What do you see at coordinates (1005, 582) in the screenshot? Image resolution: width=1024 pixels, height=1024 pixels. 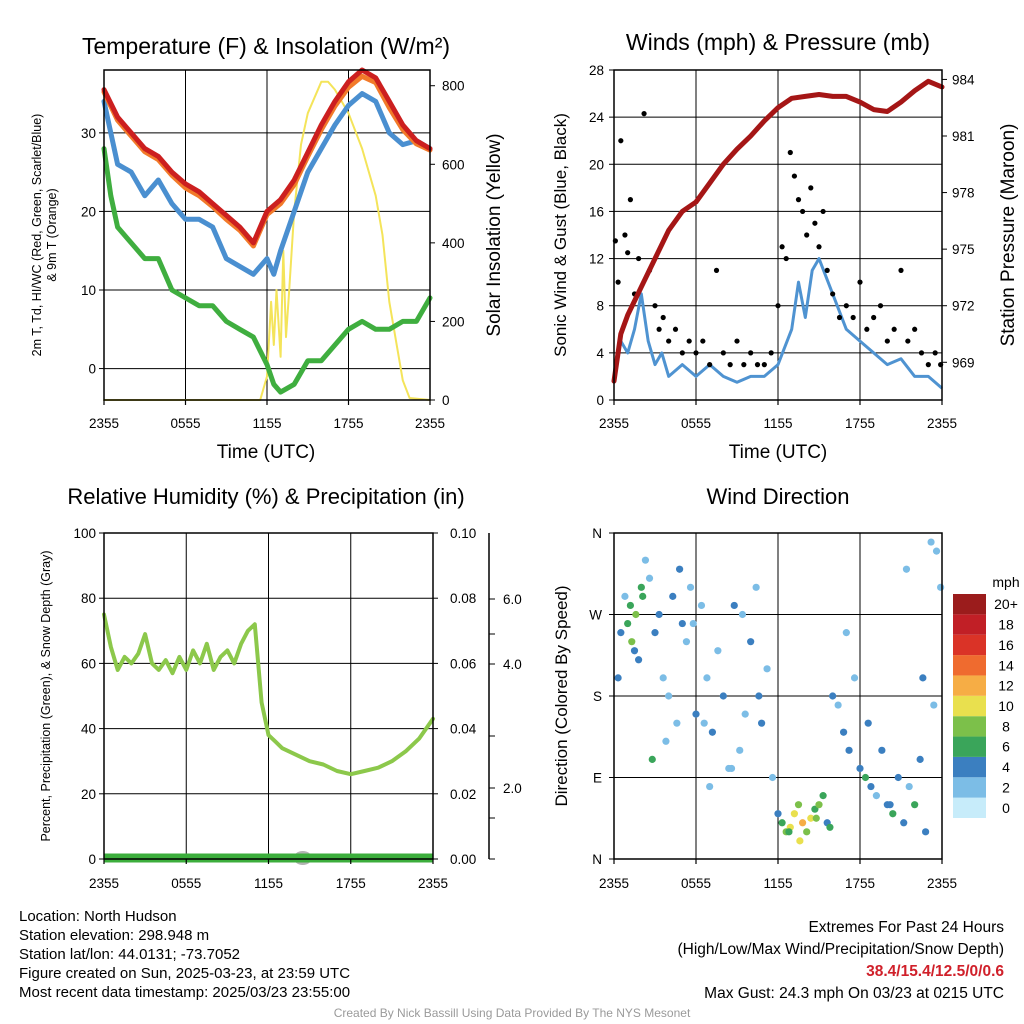 I see `legend-unit: mph` at bounding box center [1005, 582].